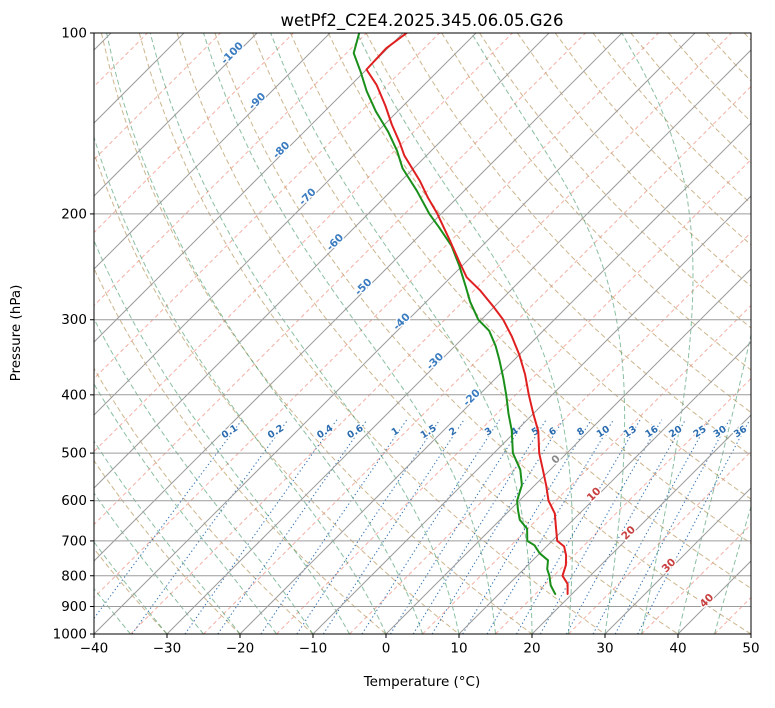 Image resolution: width=775 pixels, height=708 pixels. What do you see at coordinates (677, 649) in the screenshot?
I see `x-tick-label: 40` at bounding box center [677, 649].